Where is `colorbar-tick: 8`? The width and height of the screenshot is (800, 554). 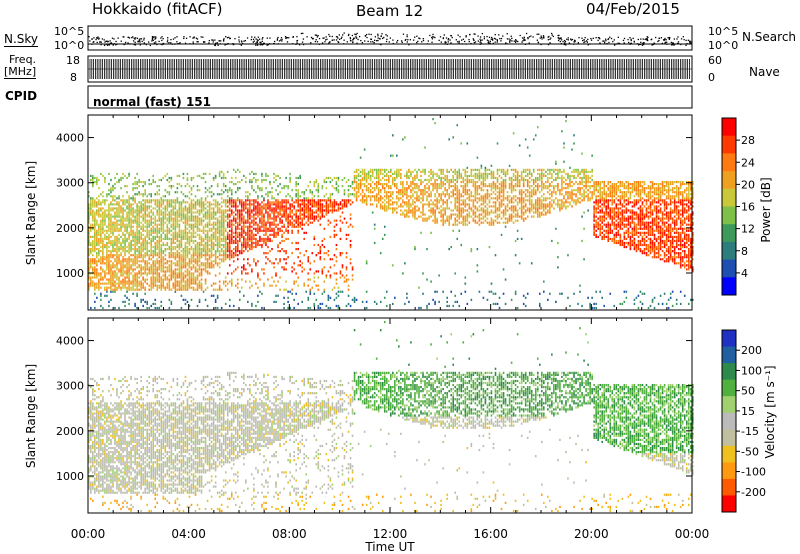
colorbar-tick: 8 is located at coordinates (744, 251).